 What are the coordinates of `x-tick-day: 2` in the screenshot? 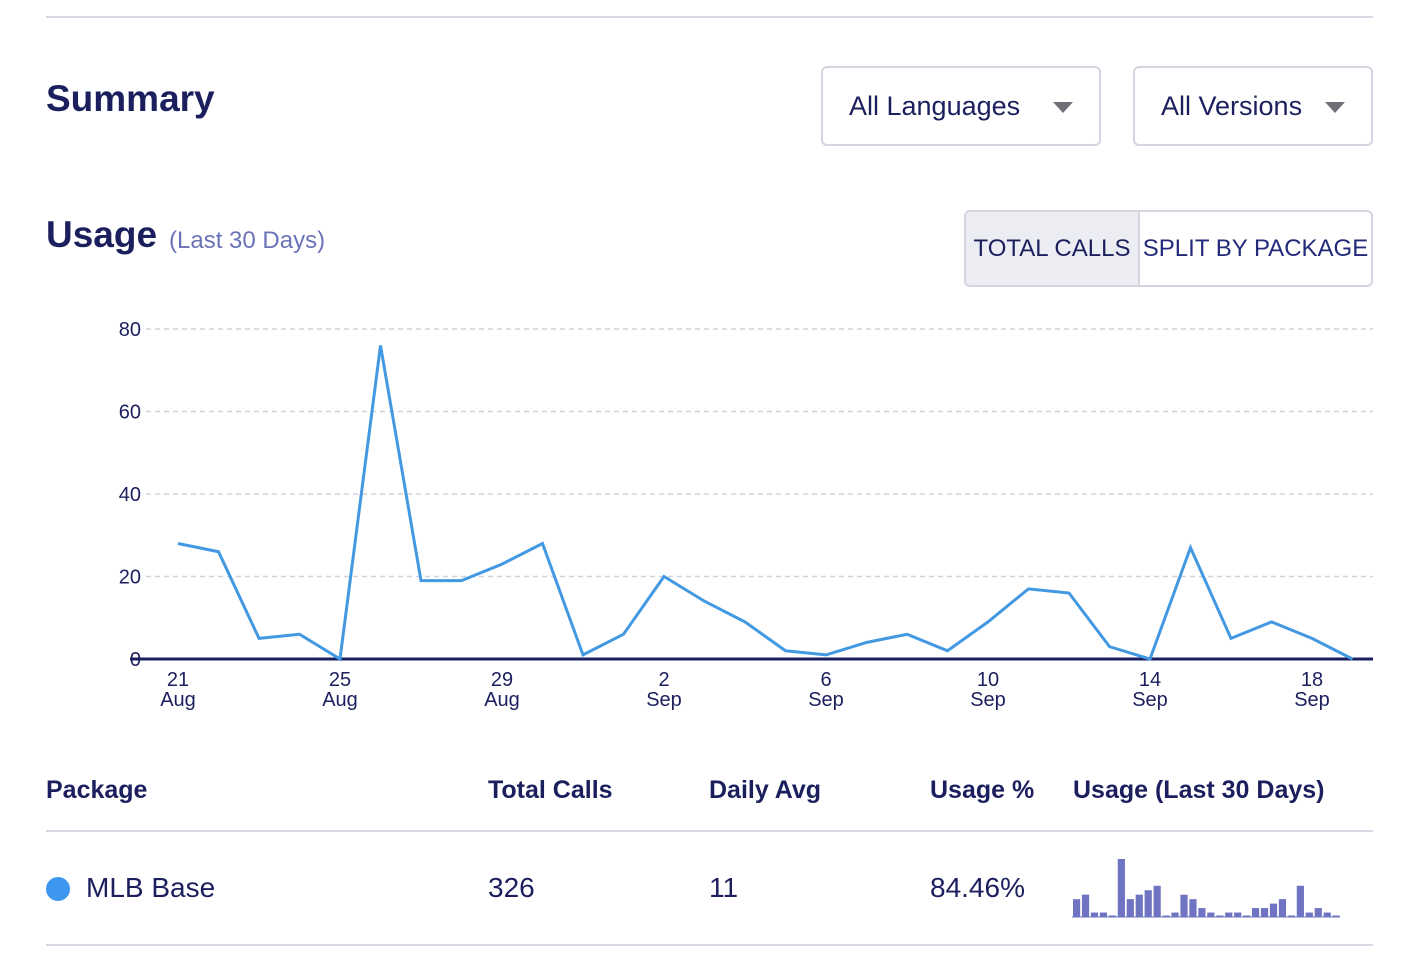 It's located at (663, 680).